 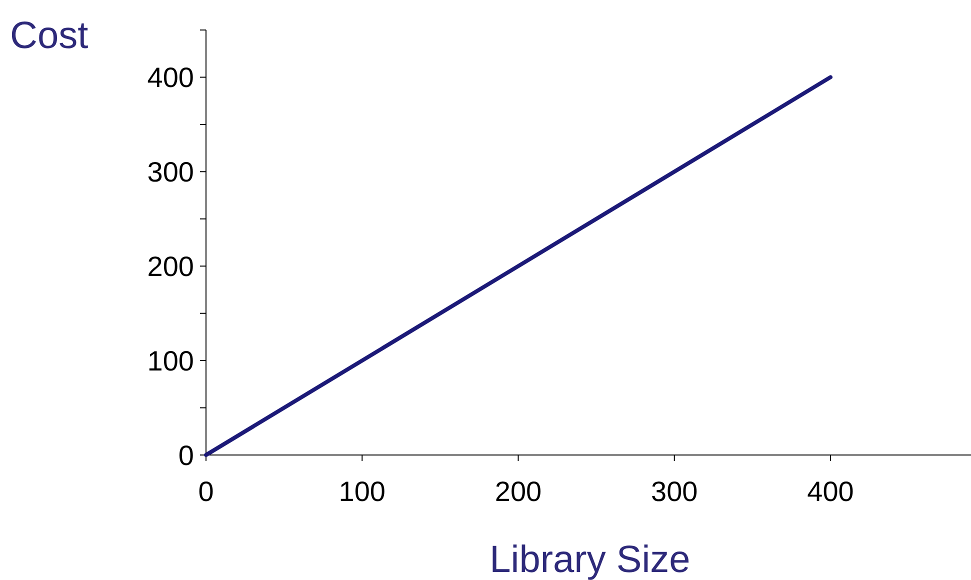 What do you see at coordinates (170, 360) in the screenshot?
I see `y-tick-label: 100` at bounding box center [170, 360].